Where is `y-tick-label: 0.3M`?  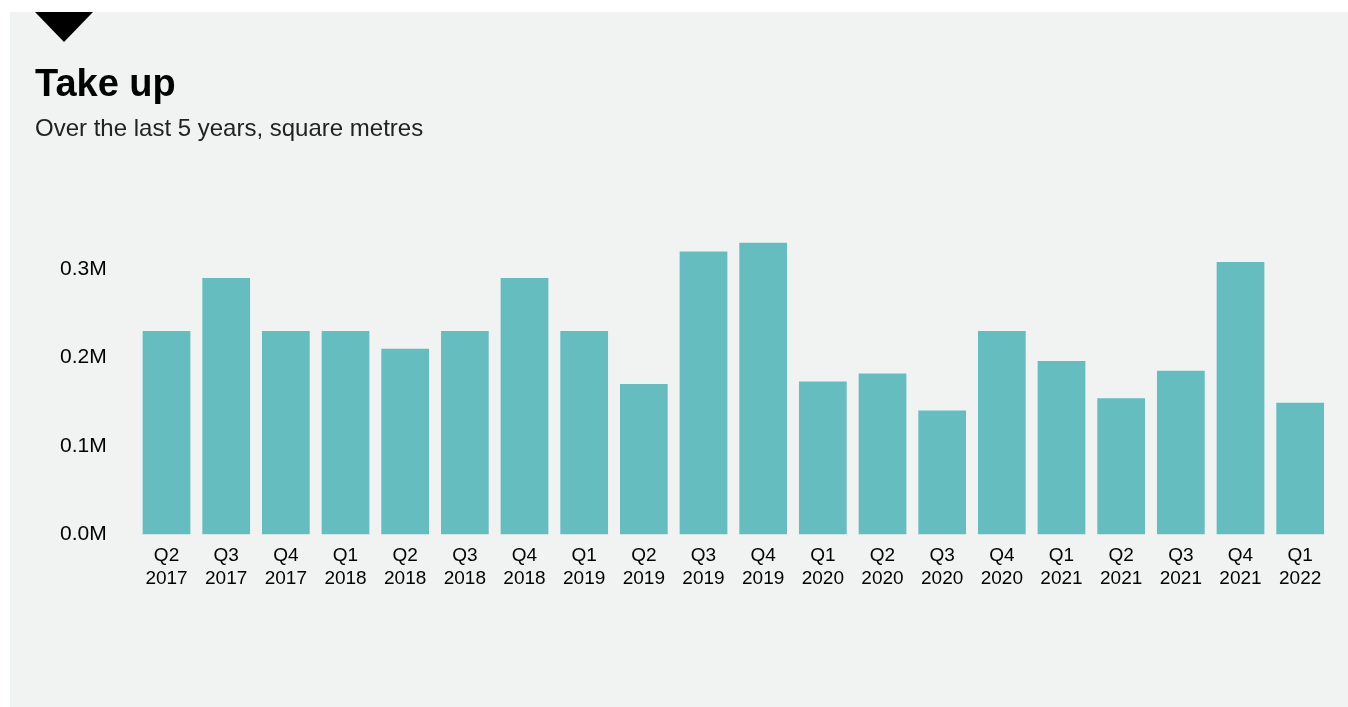 y-tick-label: 0.3M is located at coordinates (83, 267).